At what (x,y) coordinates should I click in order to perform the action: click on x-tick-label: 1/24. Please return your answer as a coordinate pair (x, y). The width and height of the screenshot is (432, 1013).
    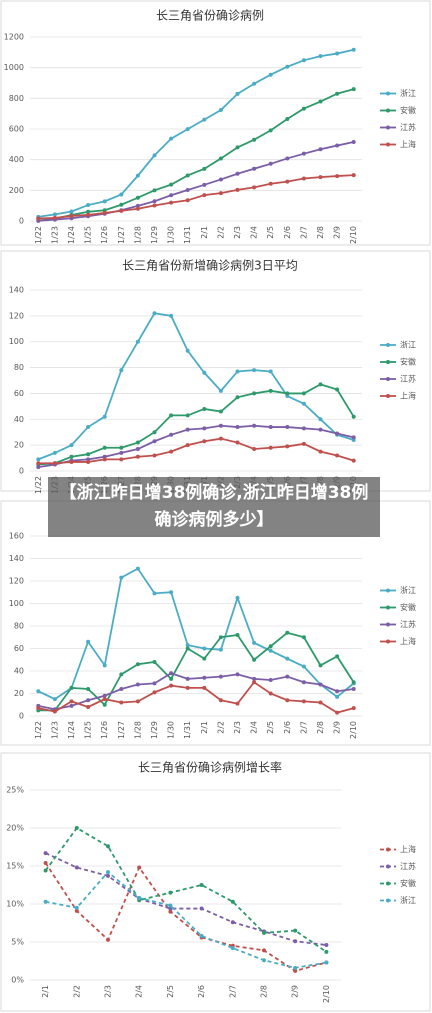
    Looking at the image, I should click on (71, 730).